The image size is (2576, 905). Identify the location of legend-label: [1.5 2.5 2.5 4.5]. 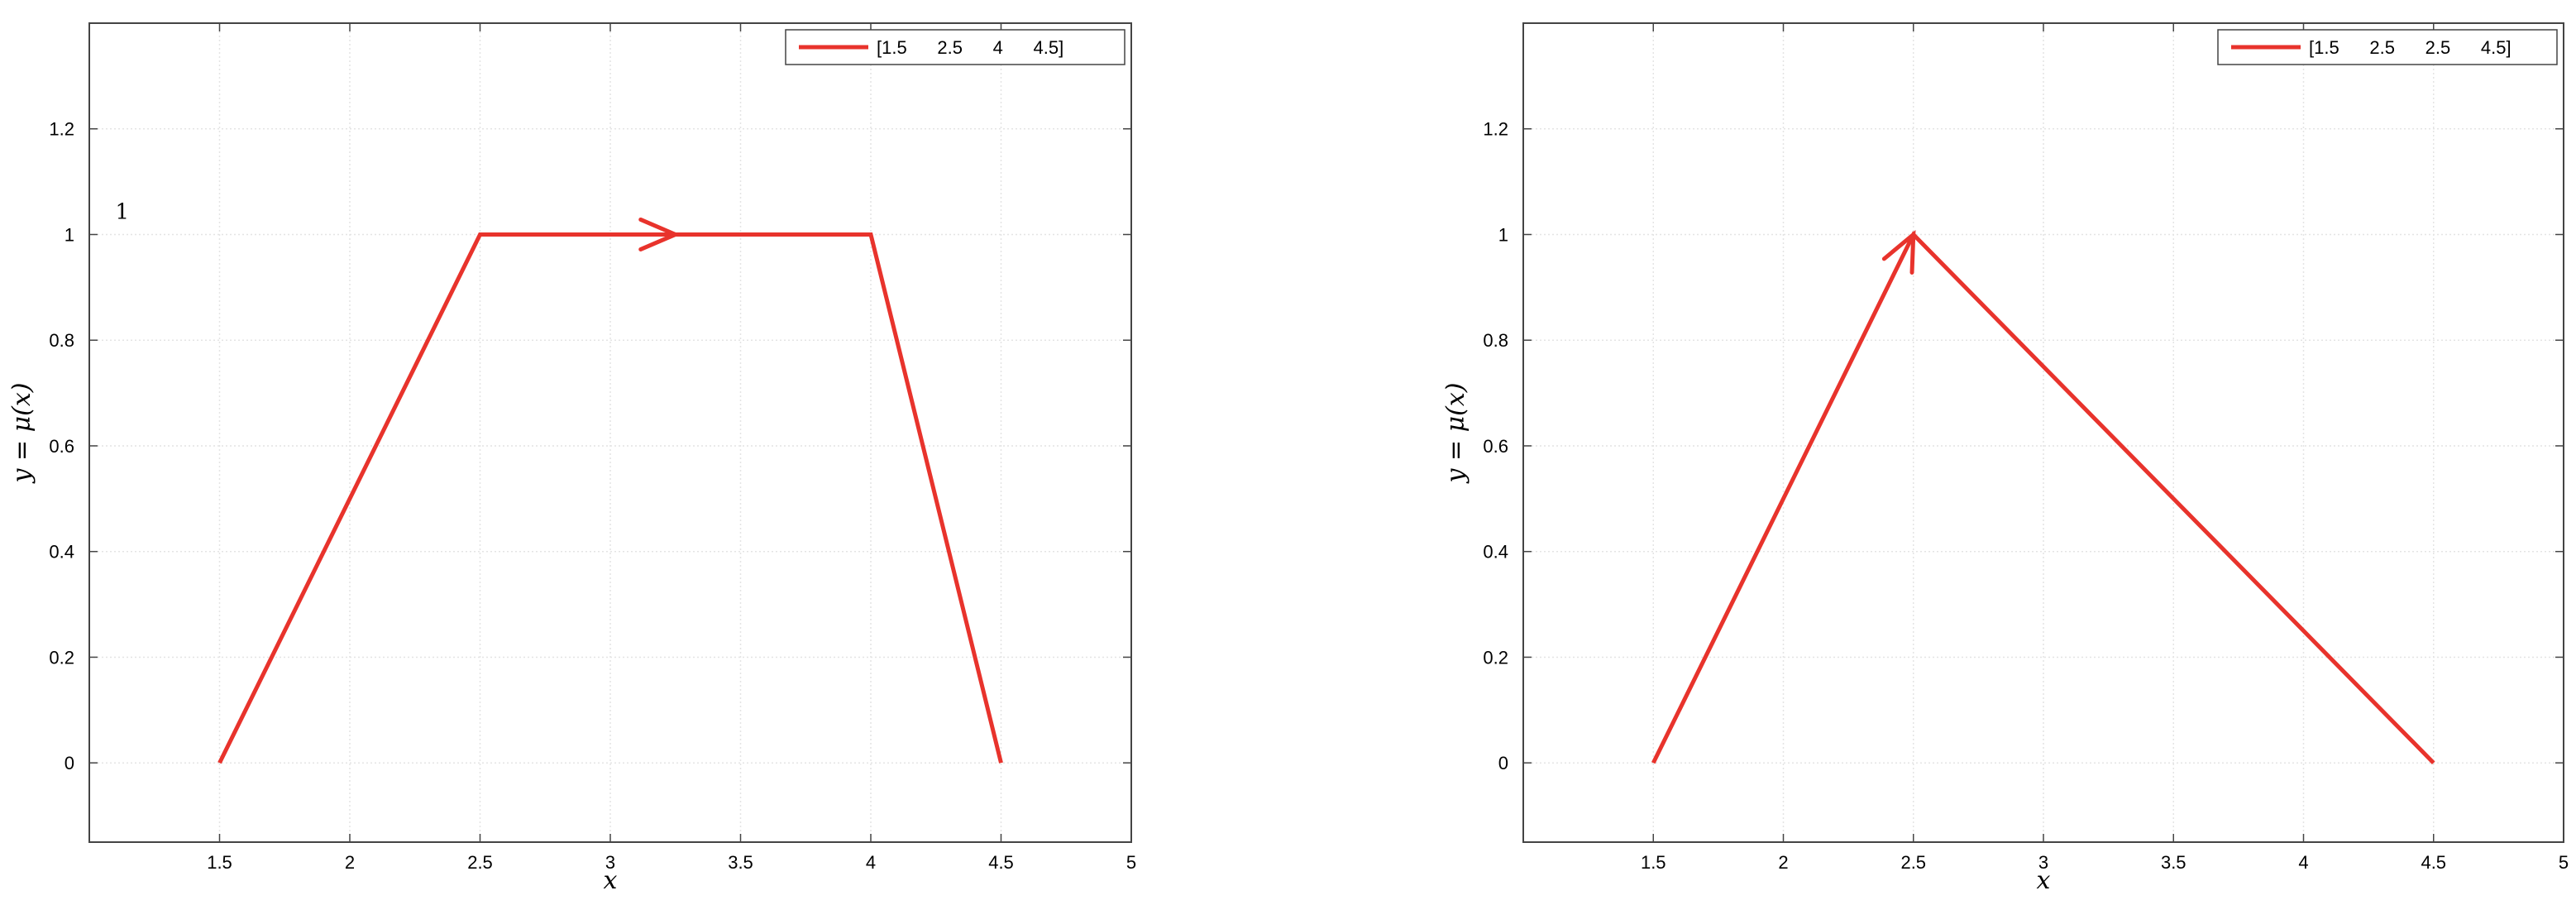
(2410, 48).